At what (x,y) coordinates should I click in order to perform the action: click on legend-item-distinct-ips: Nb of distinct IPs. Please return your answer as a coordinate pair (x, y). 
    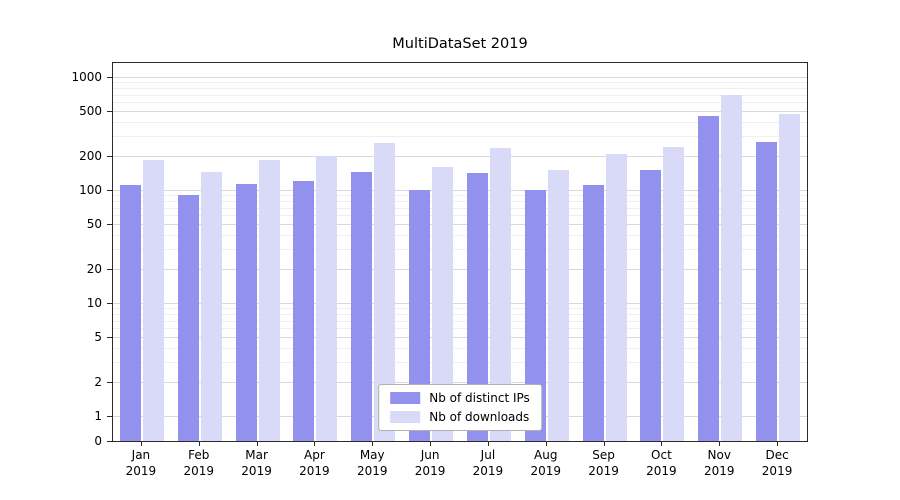
    Looking at the image, I should click on (460, 398).